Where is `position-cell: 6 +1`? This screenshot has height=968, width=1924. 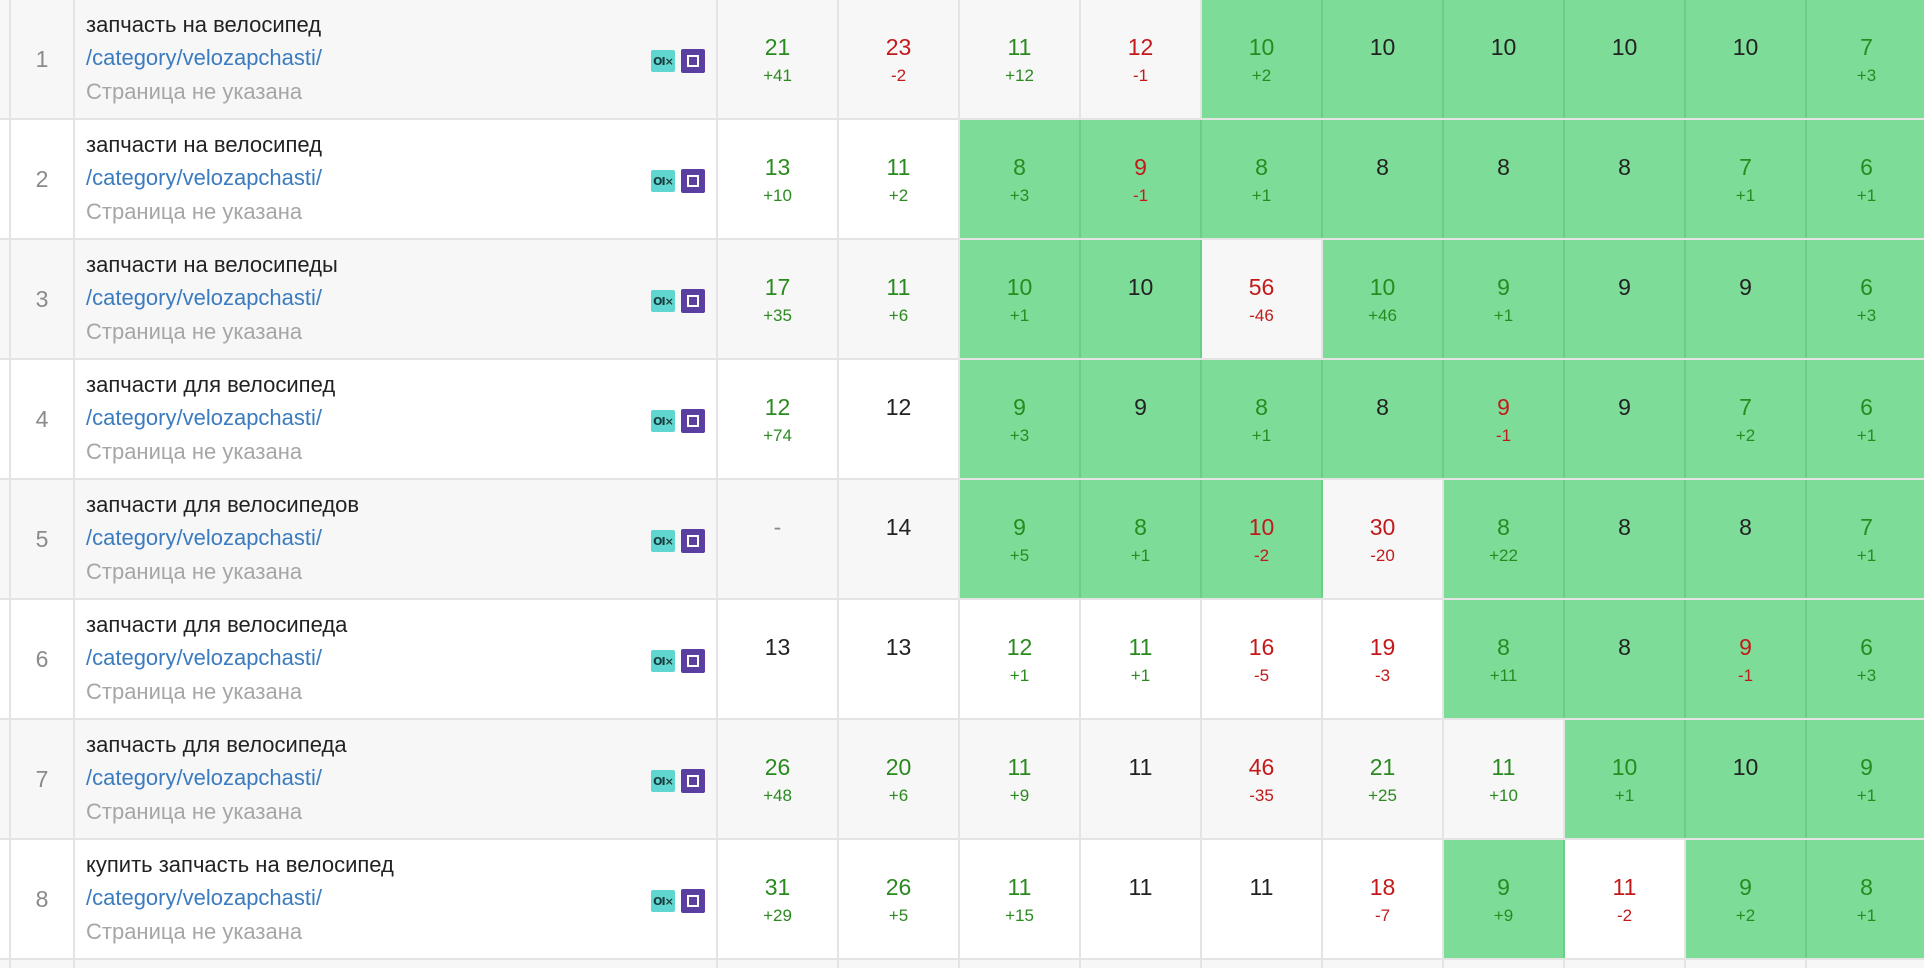
position-cell: 6 +1 is located at coordinates (1865, 419).